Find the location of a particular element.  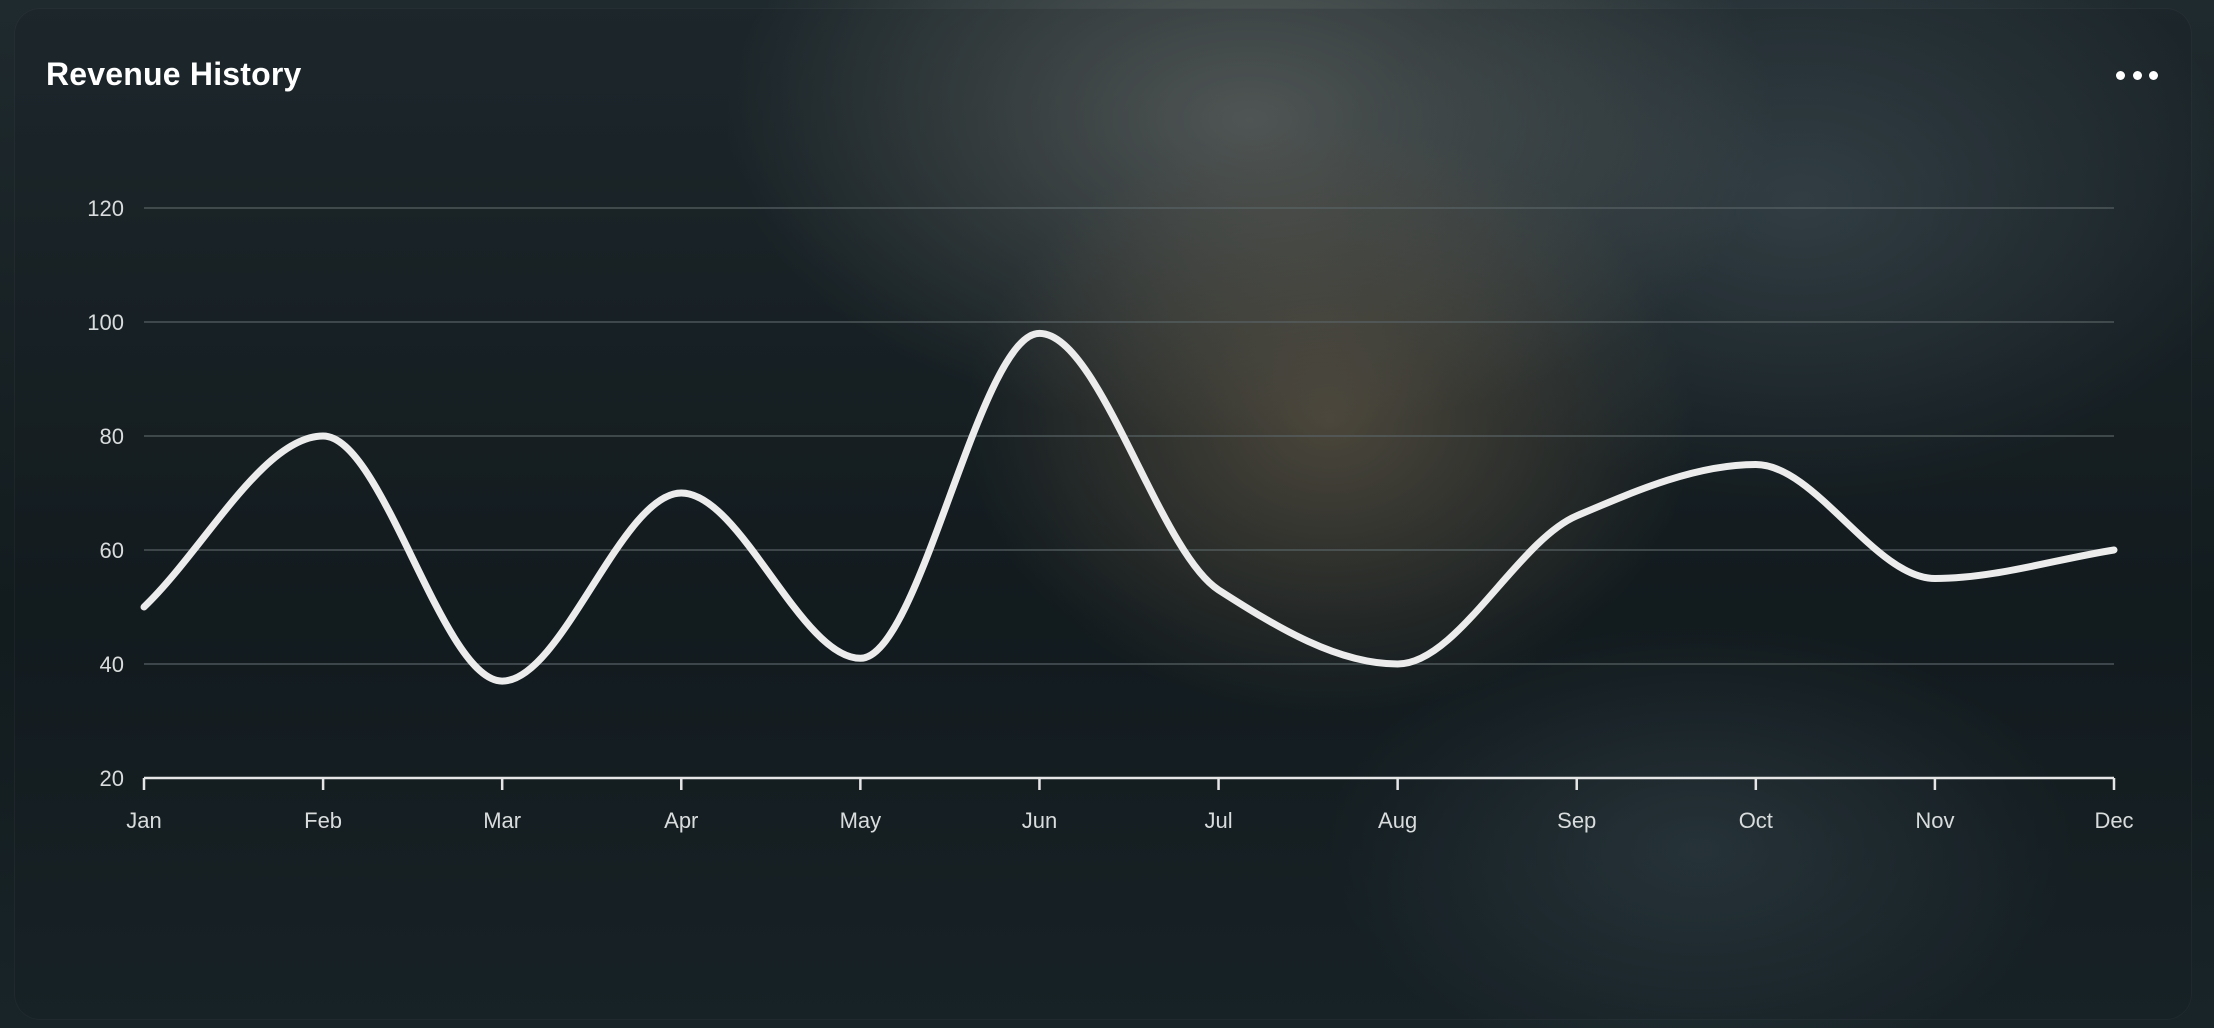

data-point-sep is located at coordinates (1576, 515).